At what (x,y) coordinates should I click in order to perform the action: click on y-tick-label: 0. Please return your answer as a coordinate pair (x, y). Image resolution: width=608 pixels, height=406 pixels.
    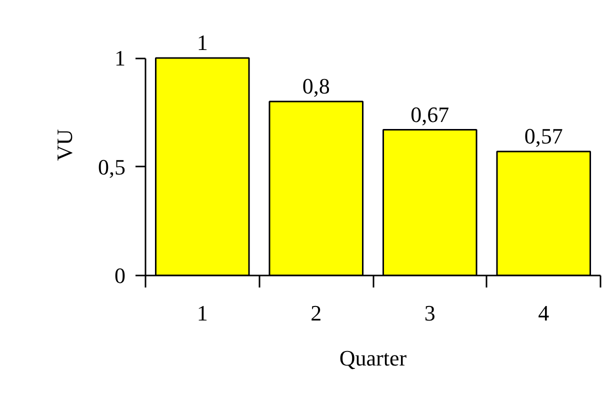
    Looking at the image, I should click on (120, 275).